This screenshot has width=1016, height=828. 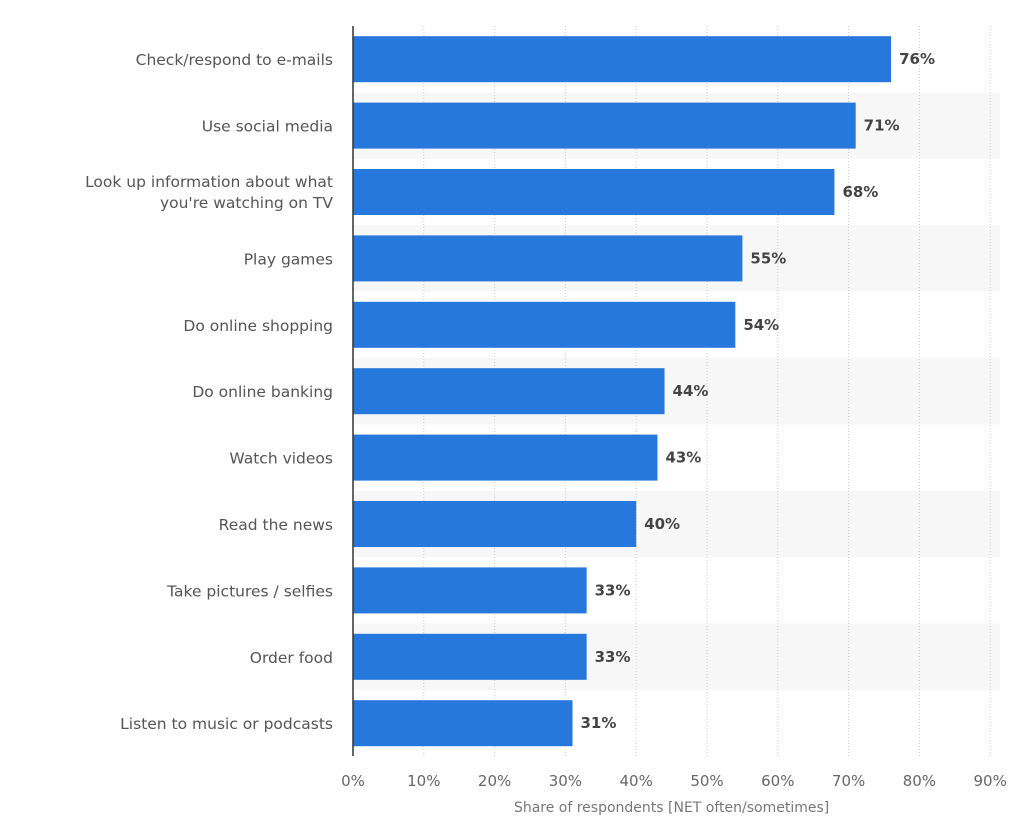 What do you see at coordinates (662, 524) in the screenshot?
I see `value-label: 40%` at bounding box center [662, 524].